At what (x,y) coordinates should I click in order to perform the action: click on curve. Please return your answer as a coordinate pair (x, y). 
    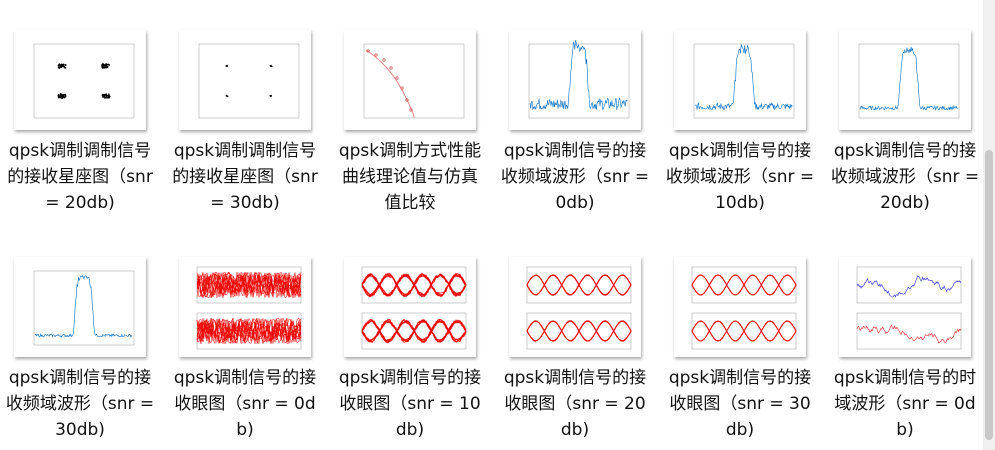
    Looking at the image, I should click on (390, 84).